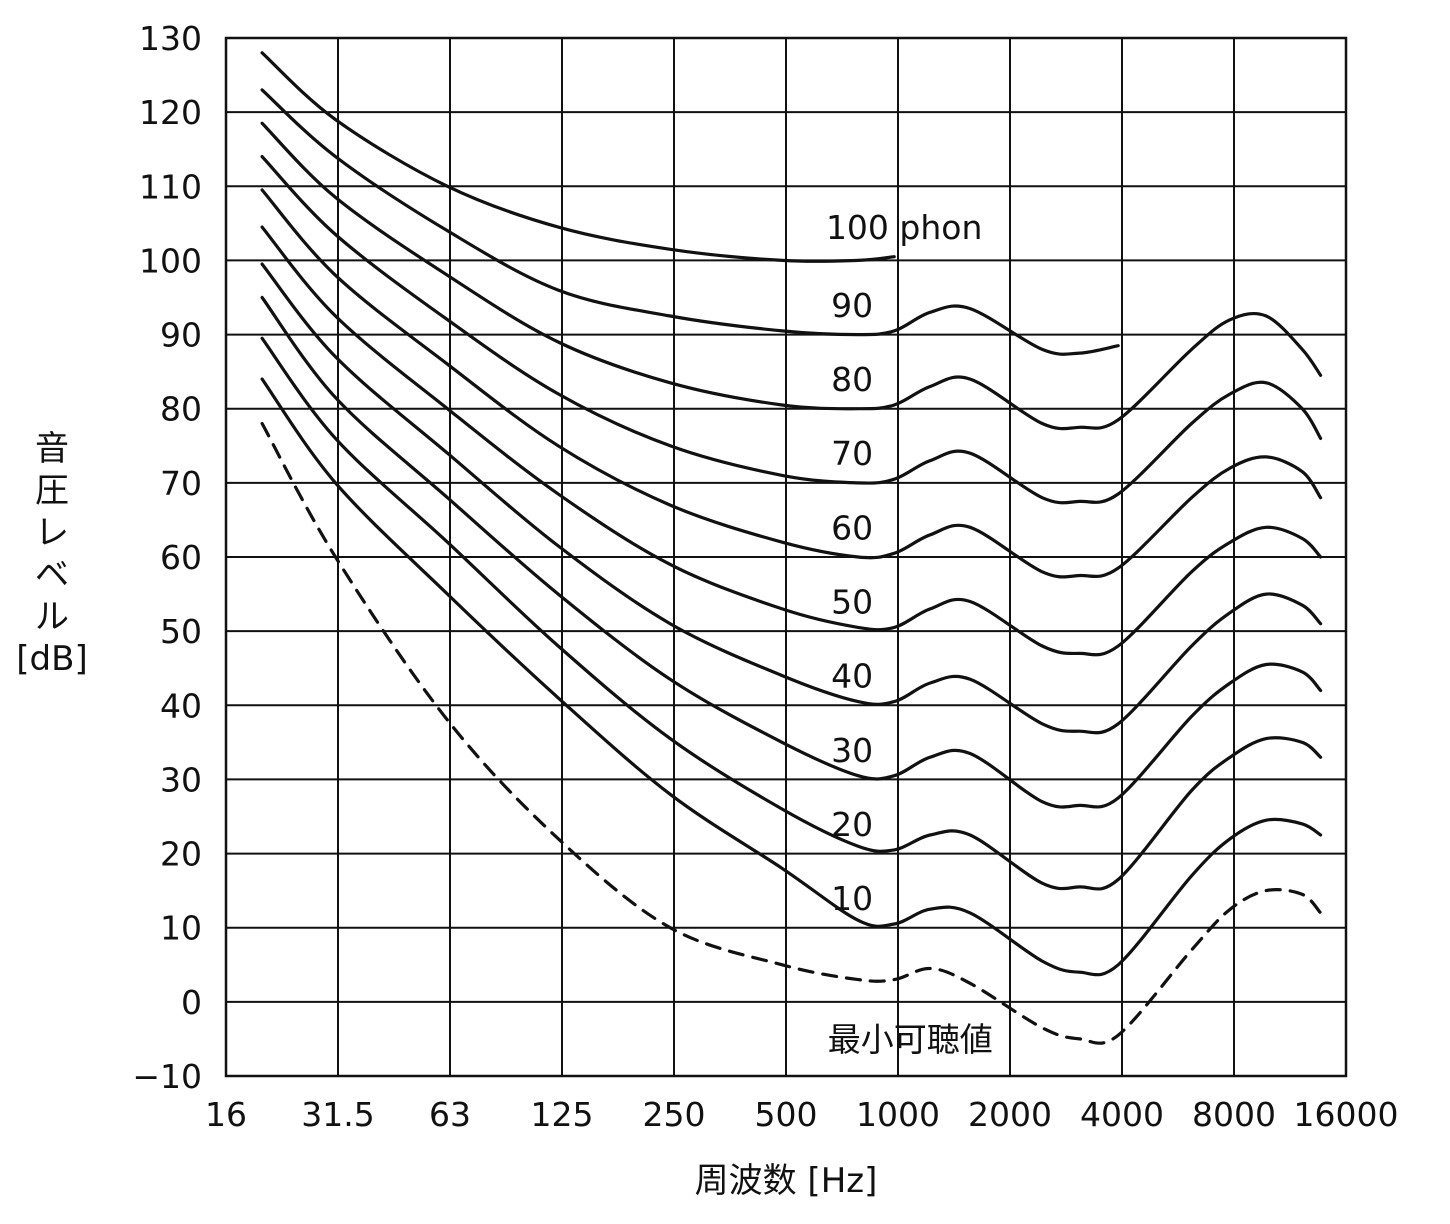 The image size is (1450, 1224). What do you see at coordinates (52, 449) in the screenshot?
I see `y-axis-title-char: 音` at bounding box center [52, 449].